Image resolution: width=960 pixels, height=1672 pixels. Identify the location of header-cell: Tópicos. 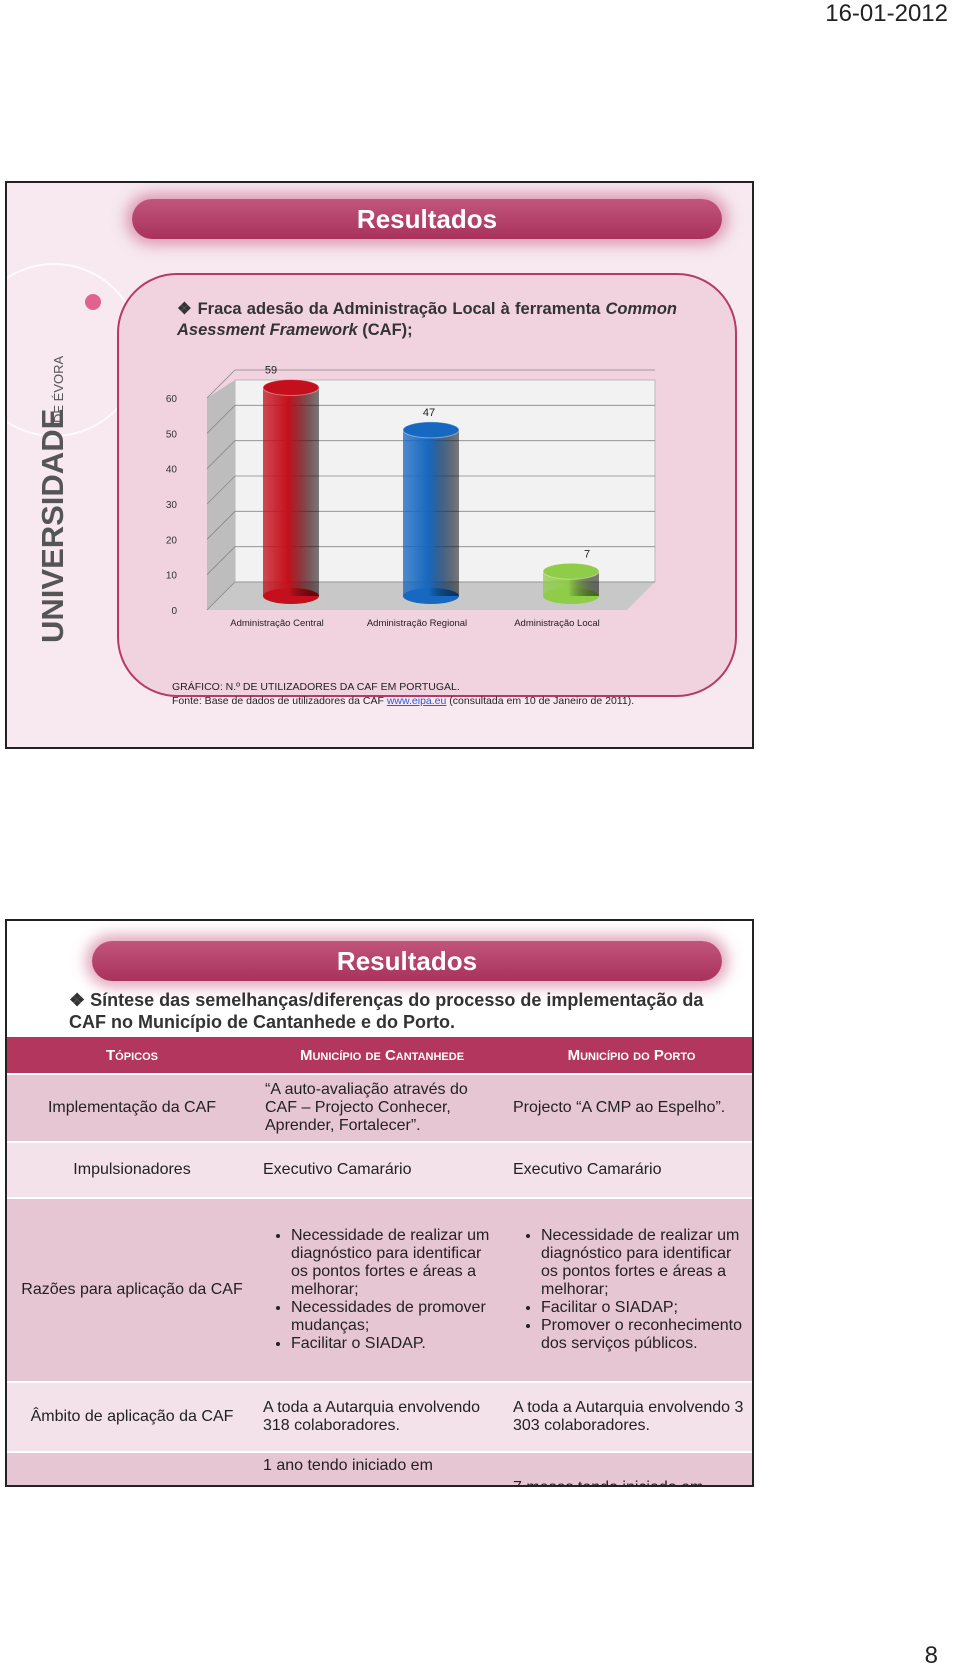
(132, 1055).